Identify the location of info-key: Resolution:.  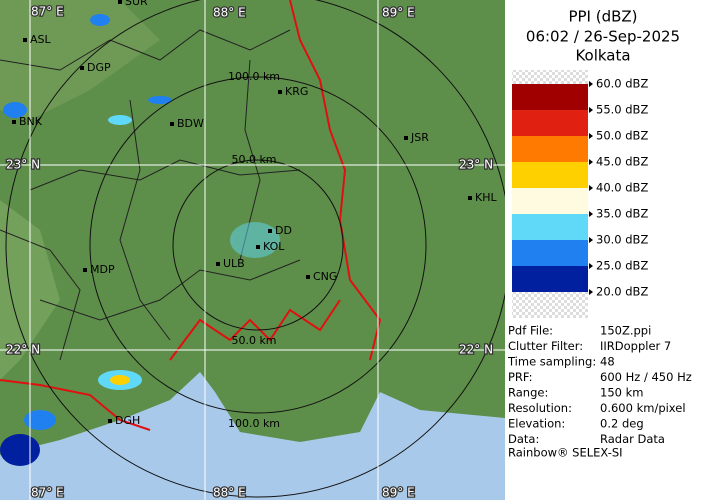
(540, 408).